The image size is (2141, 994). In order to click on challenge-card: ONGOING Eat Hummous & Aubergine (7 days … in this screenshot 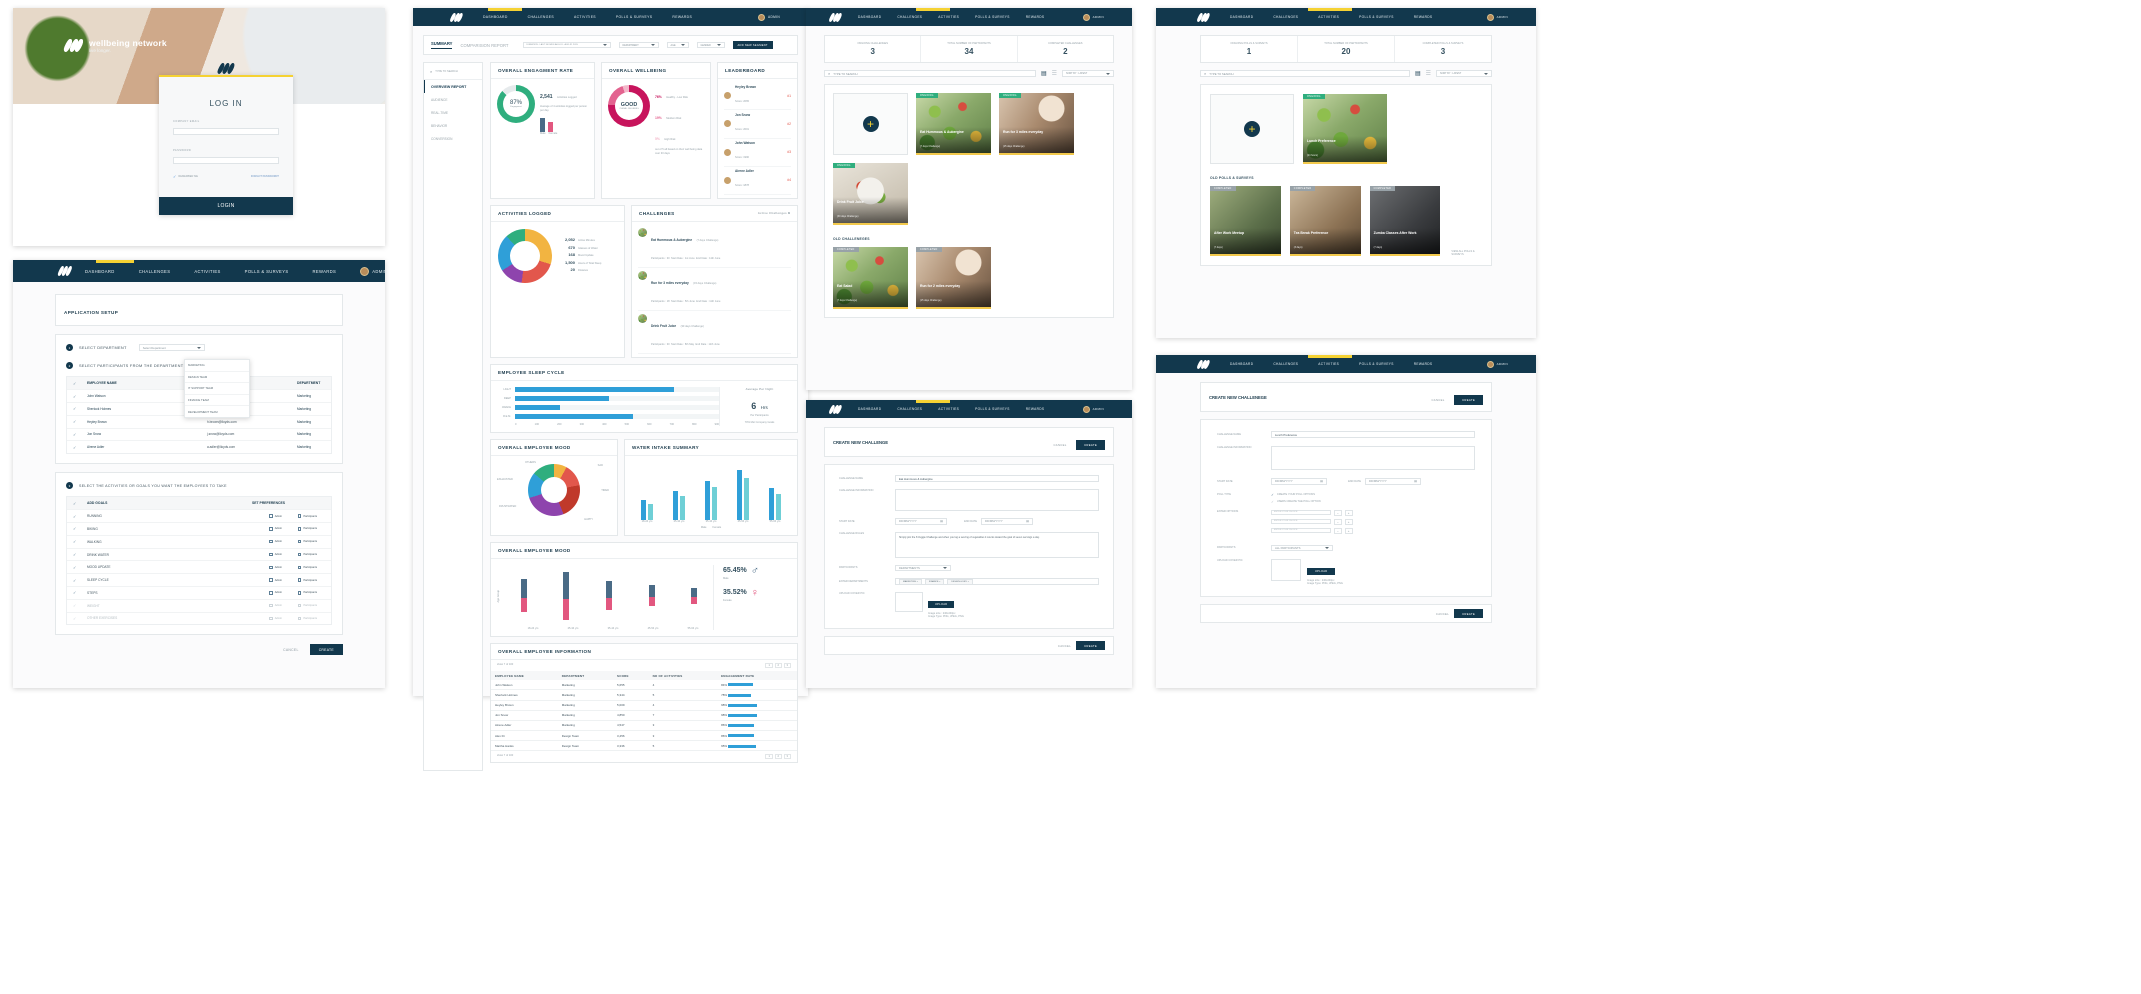, I will do `click(953, 124)`.